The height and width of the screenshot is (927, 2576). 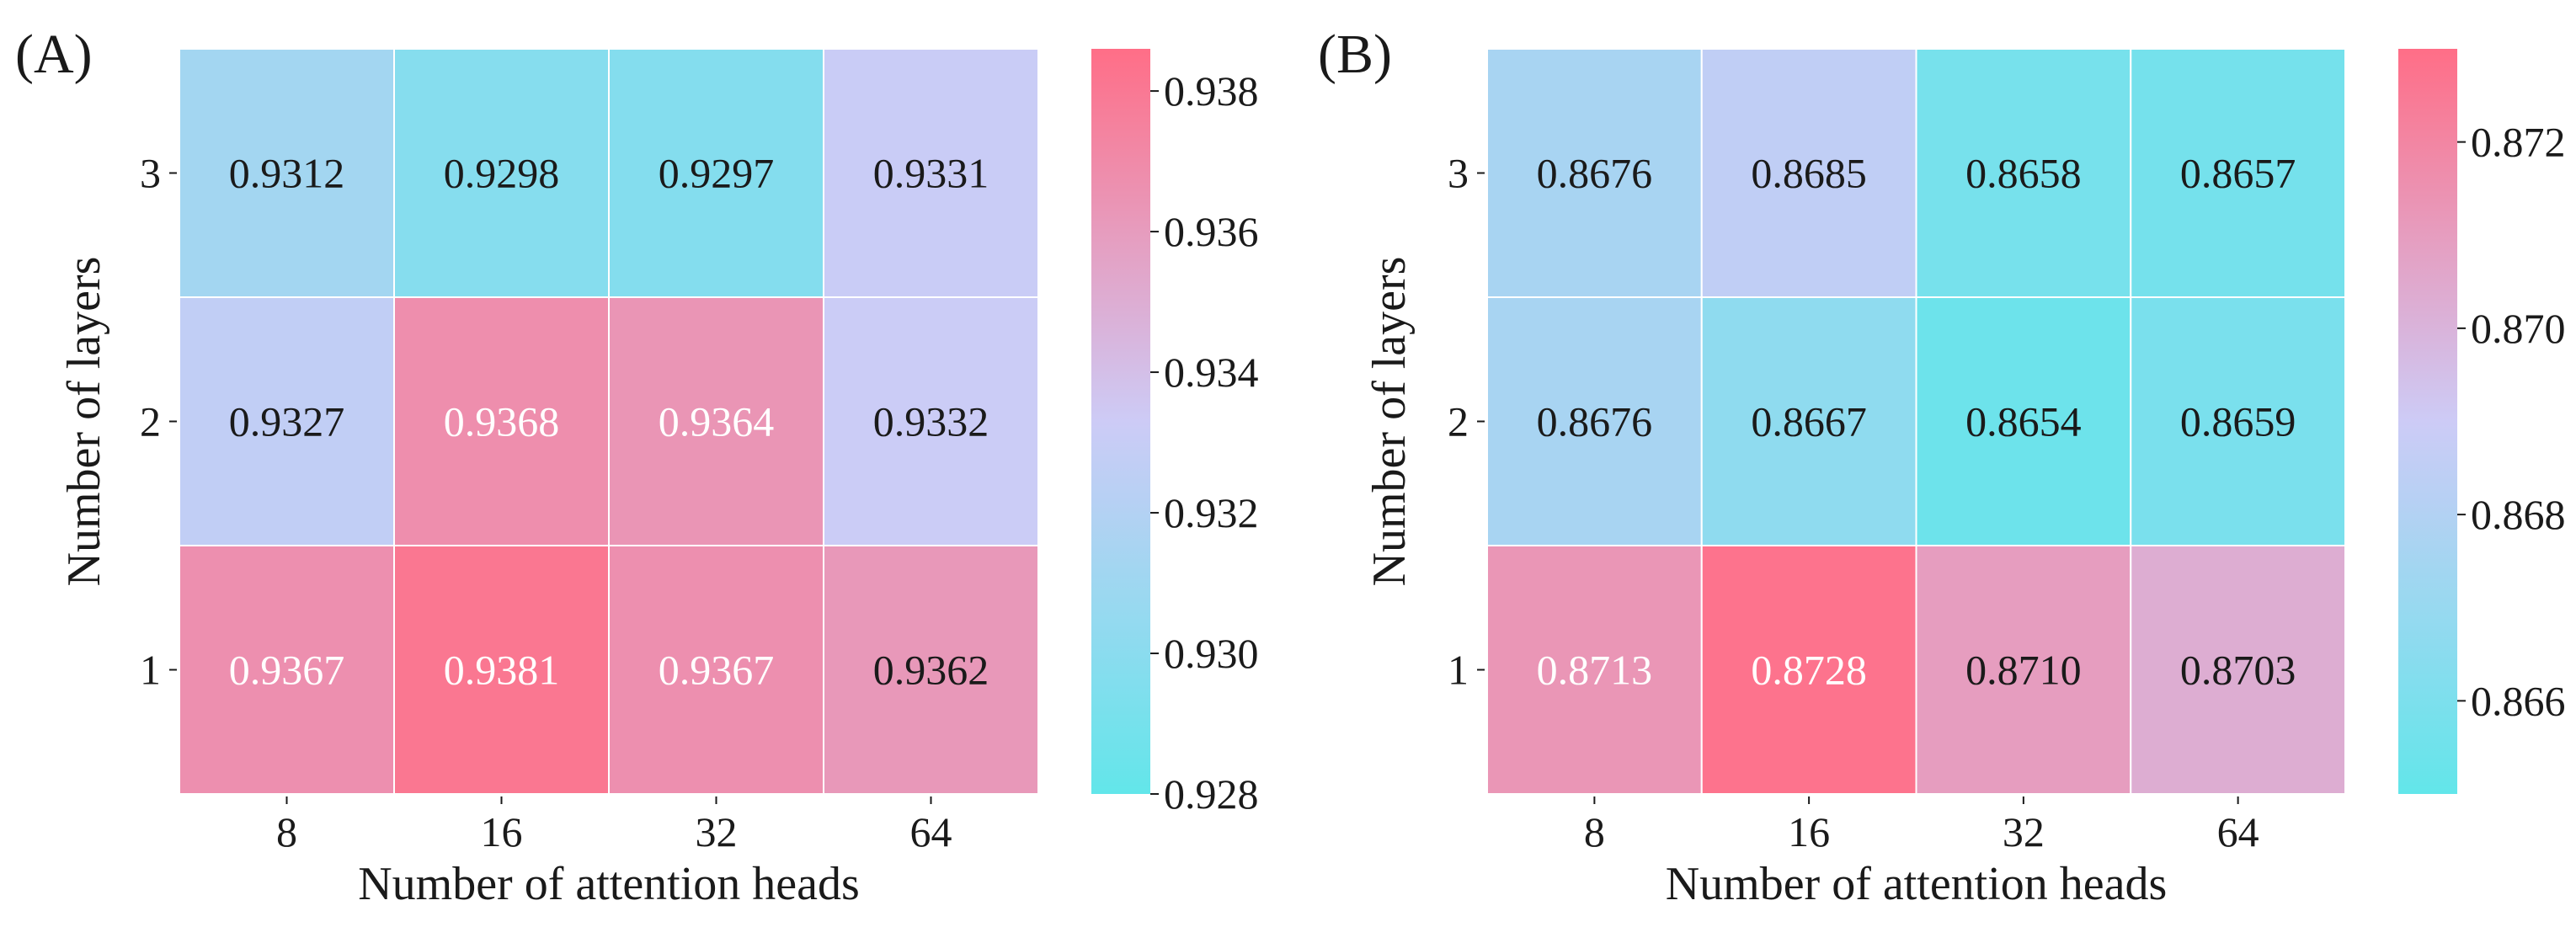 I want to click on colorbar-tick-label: 0.938, so click(x=1211, y=91).